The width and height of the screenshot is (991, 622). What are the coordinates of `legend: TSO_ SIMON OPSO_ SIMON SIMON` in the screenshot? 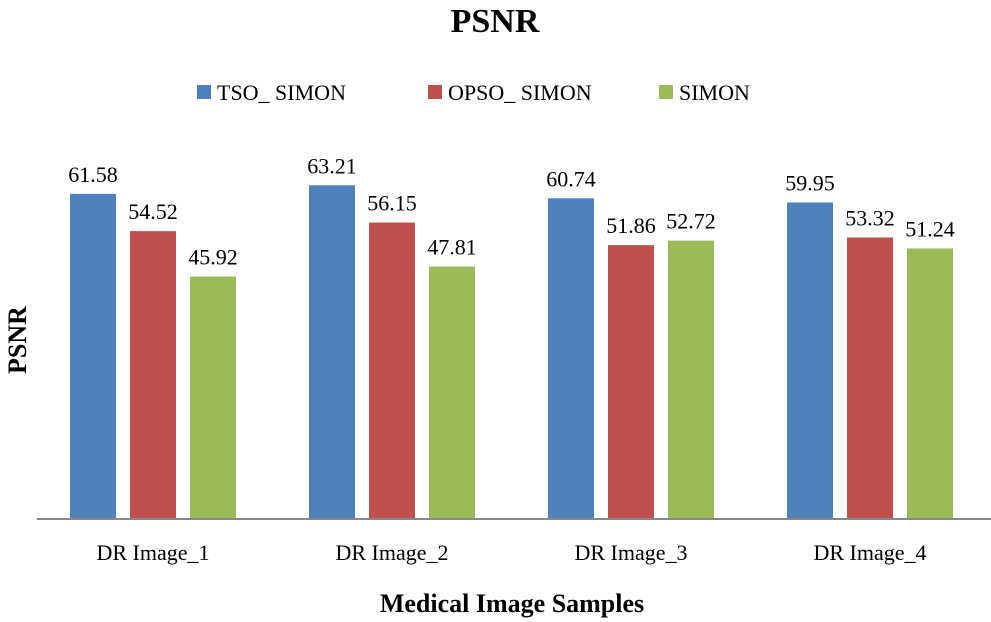 It's located at (473, 92).